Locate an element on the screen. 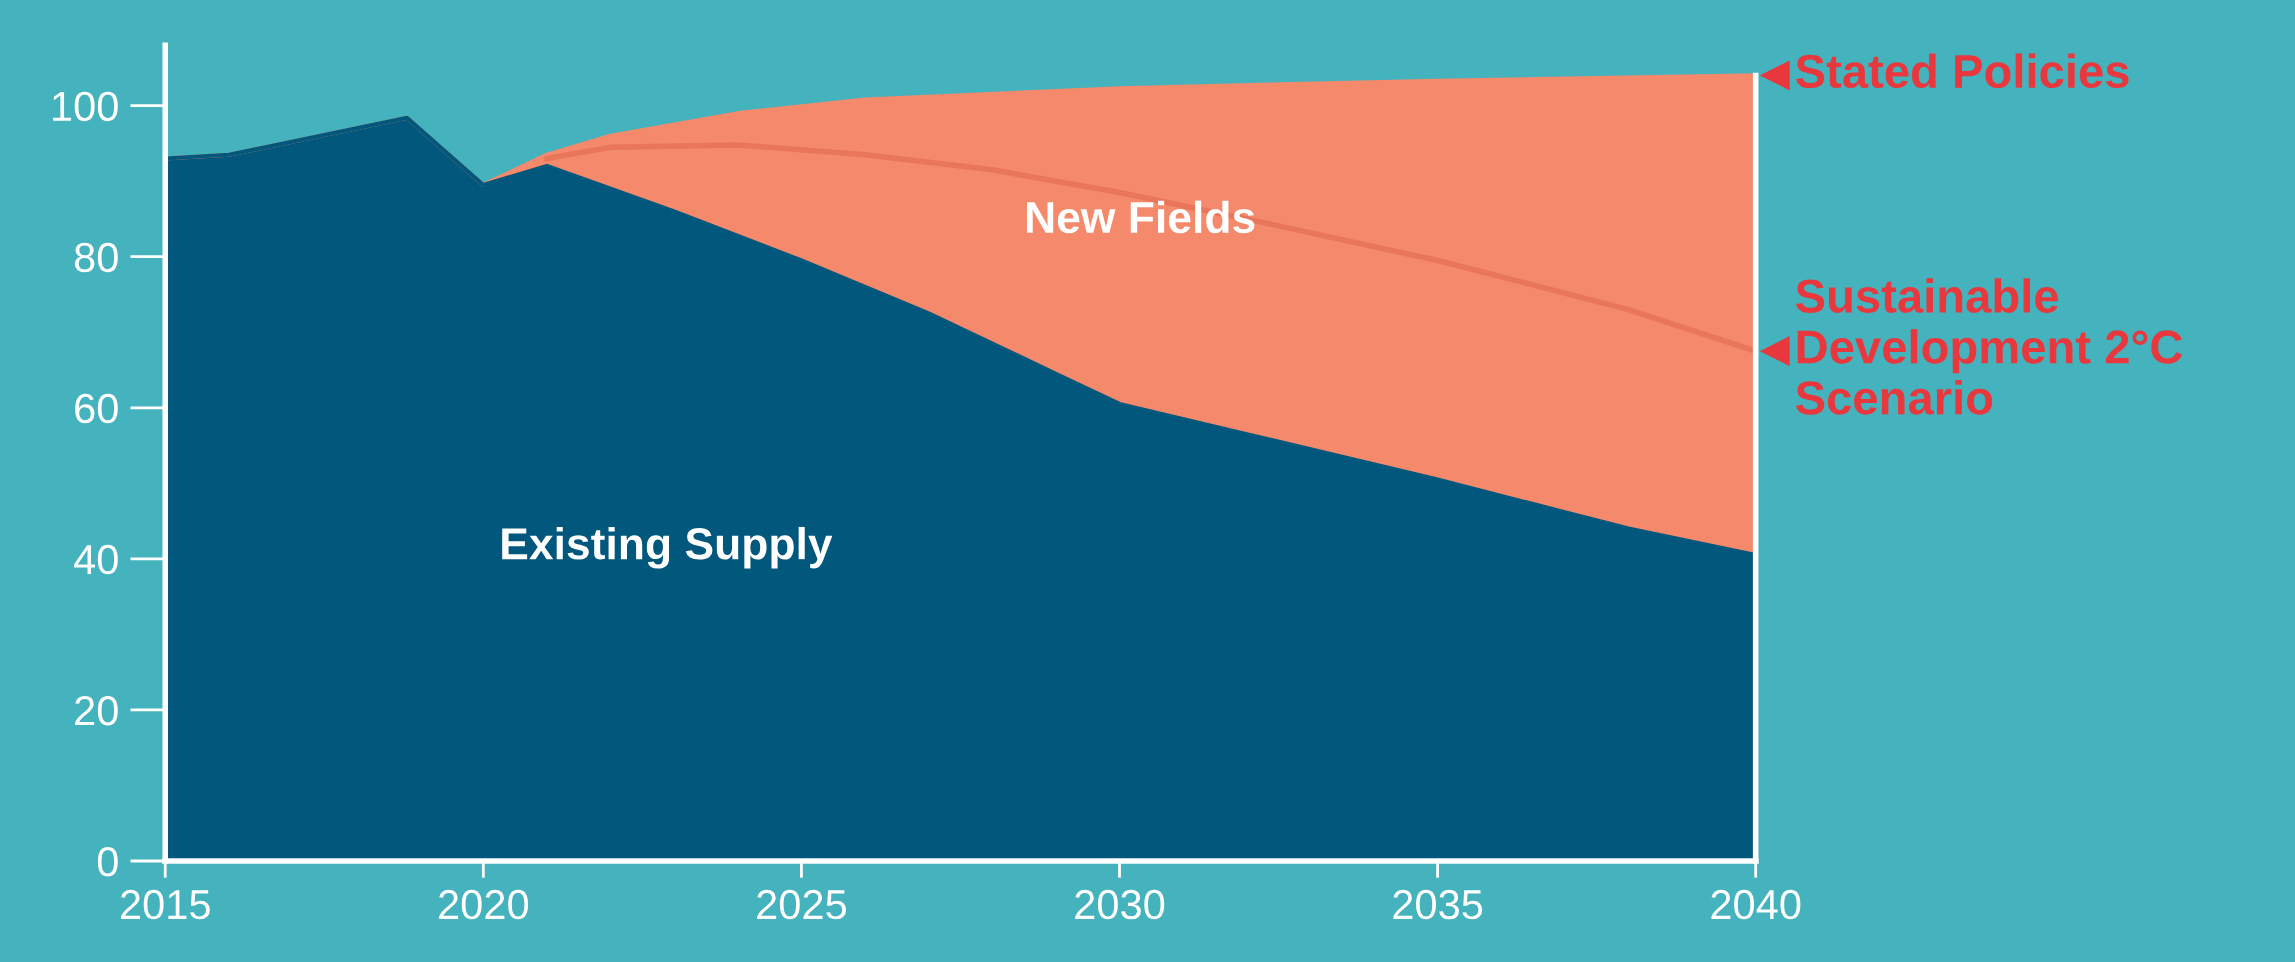  y-tick-label: 20 is located at coordinates (96, 710).